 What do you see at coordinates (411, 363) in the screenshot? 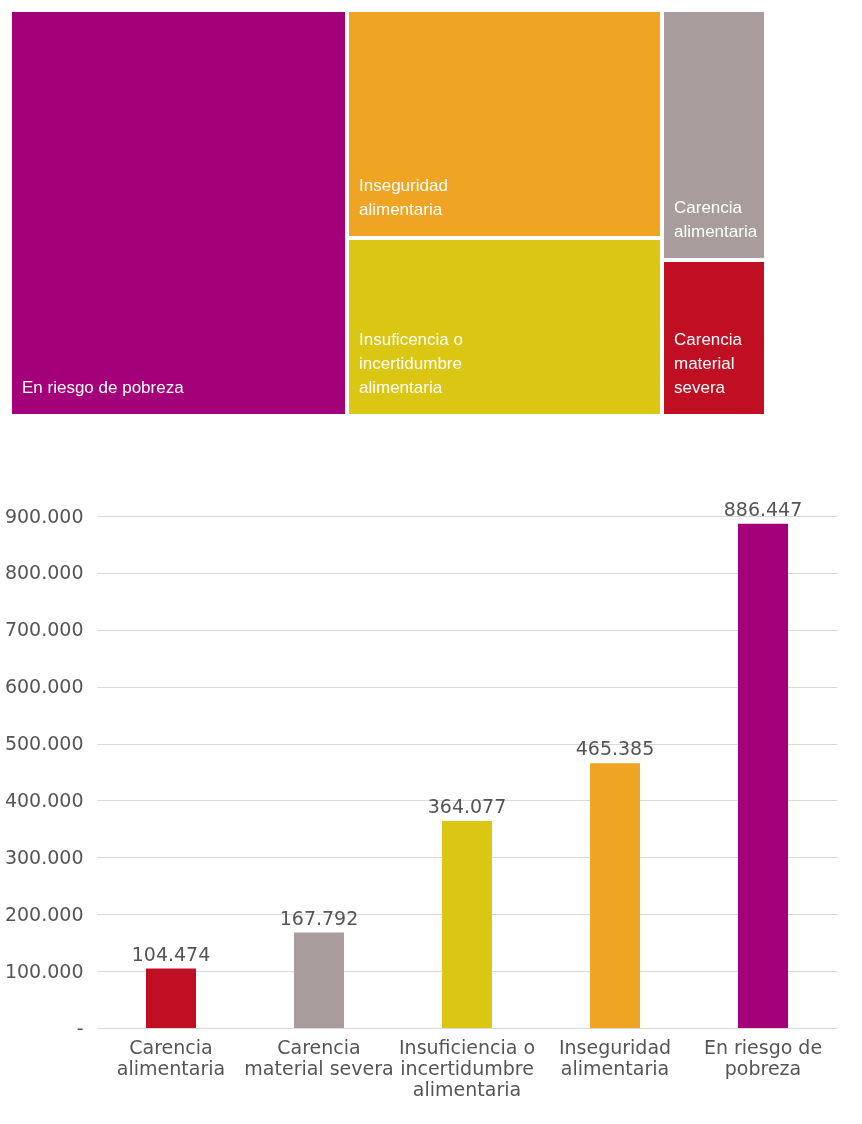
I see `category-label: Insuficencia o incertidumbre alimentaria` at bounding box center [411, 363].